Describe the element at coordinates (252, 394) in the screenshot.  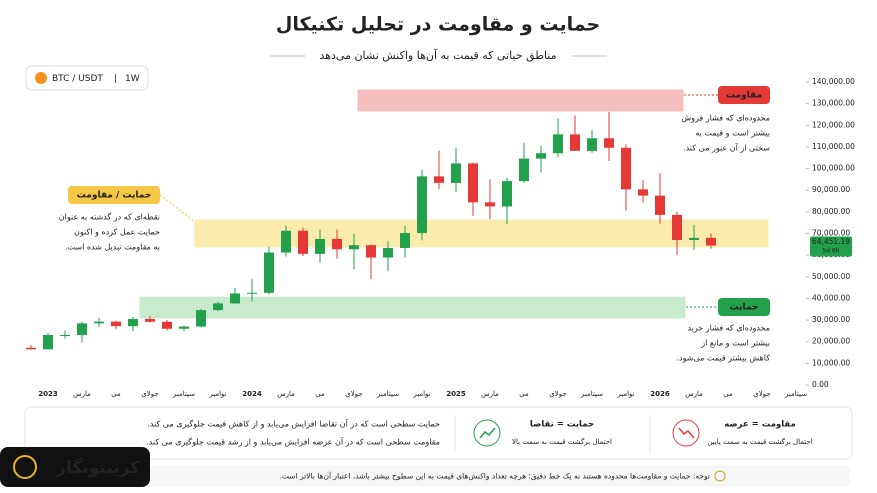
I see `x-tick-label: 2024` at that location.